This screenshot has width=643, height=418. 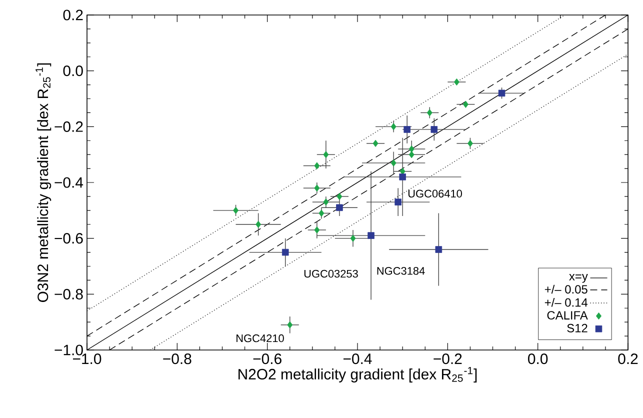 What do you see at coordinates (357, 359) in the screenshot?
I see `x-tick-label: −0.4` at bounding box center [357, 359].